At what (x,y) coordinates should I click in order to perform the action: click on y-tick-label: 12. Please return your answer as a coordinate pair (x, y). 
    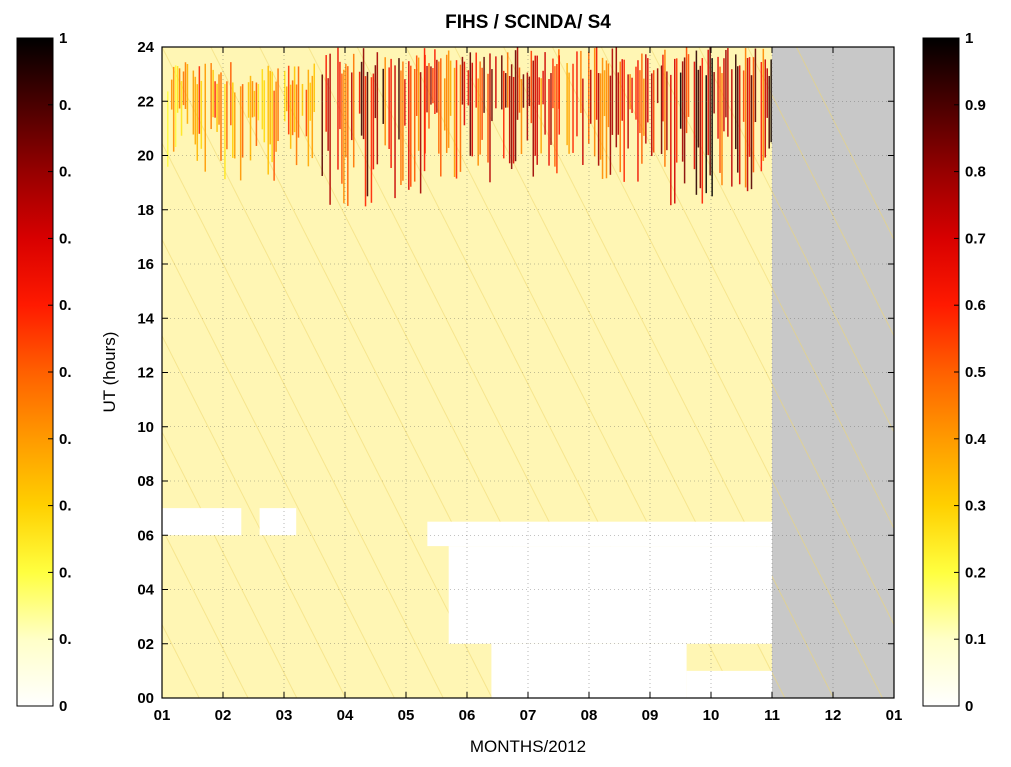
    Looking at the image, I should click on (145, 373).